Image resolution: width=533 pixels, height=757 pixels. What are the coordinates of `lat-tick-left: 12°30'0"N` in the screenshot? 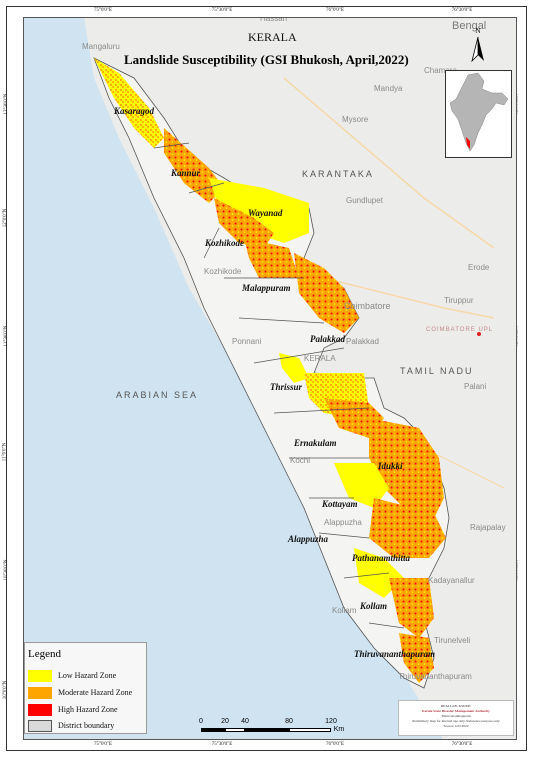 It's located at (7, 104).